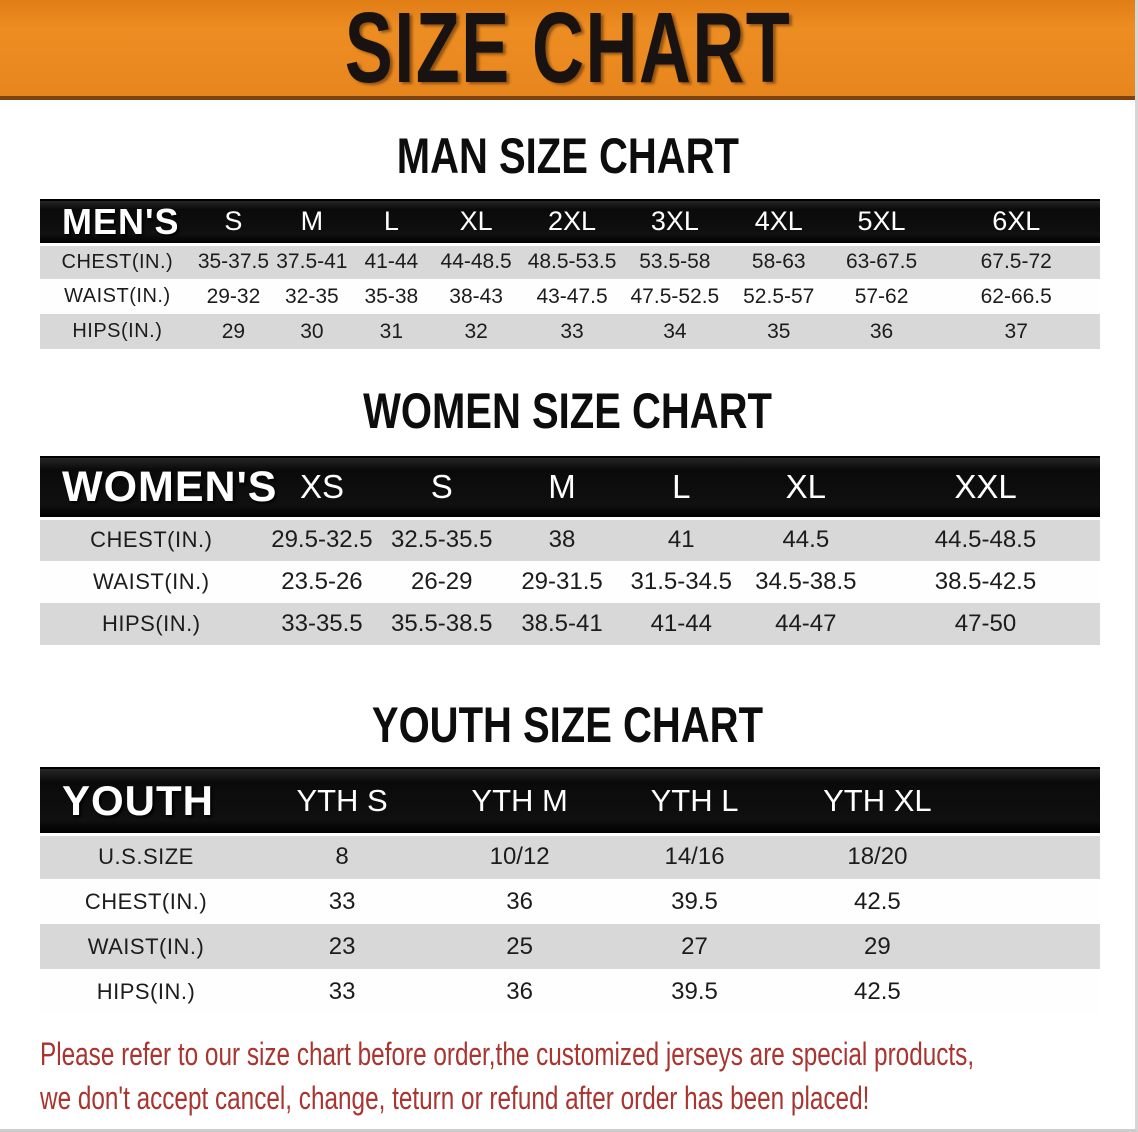 The width and height of the screenshot is (1138, 1132). I want to click on men-size-value: 35, so click(778, 331).